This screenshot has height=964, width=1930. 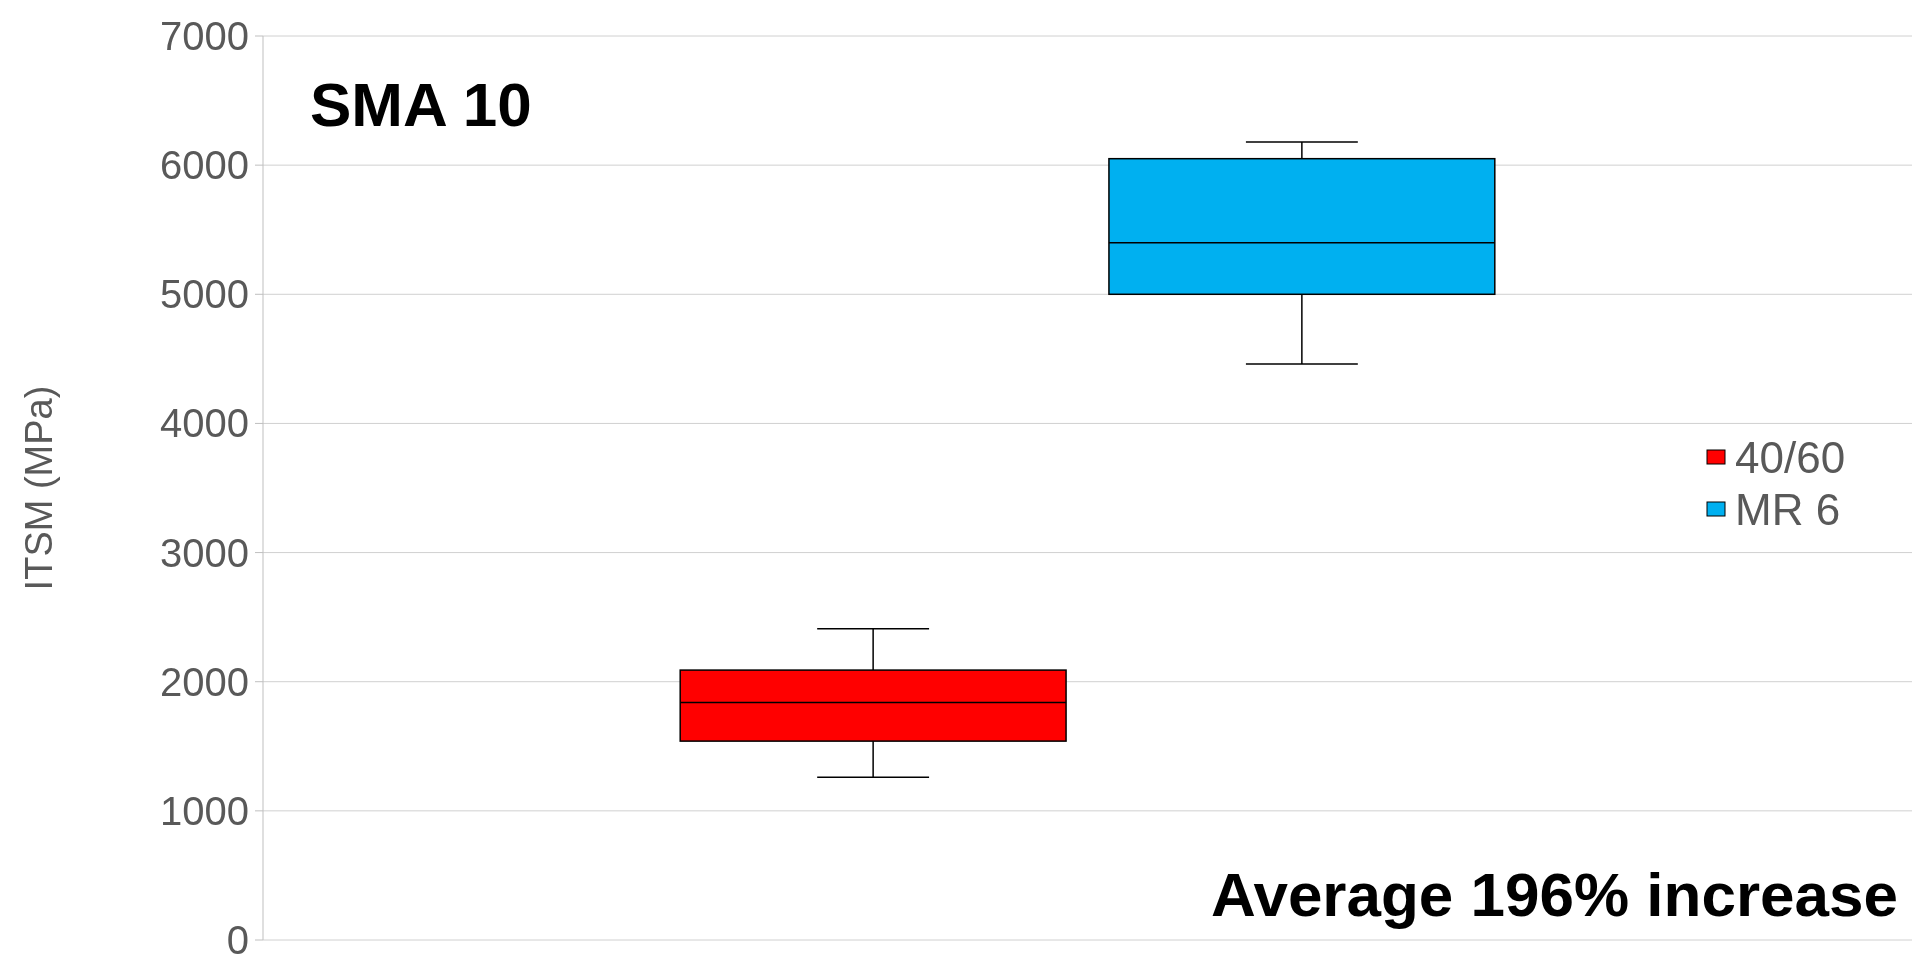 What do you see at coordinates (204, 36) in the screenshot?
I see `y-tick-label: 7000` at bounding box center [204, 36].